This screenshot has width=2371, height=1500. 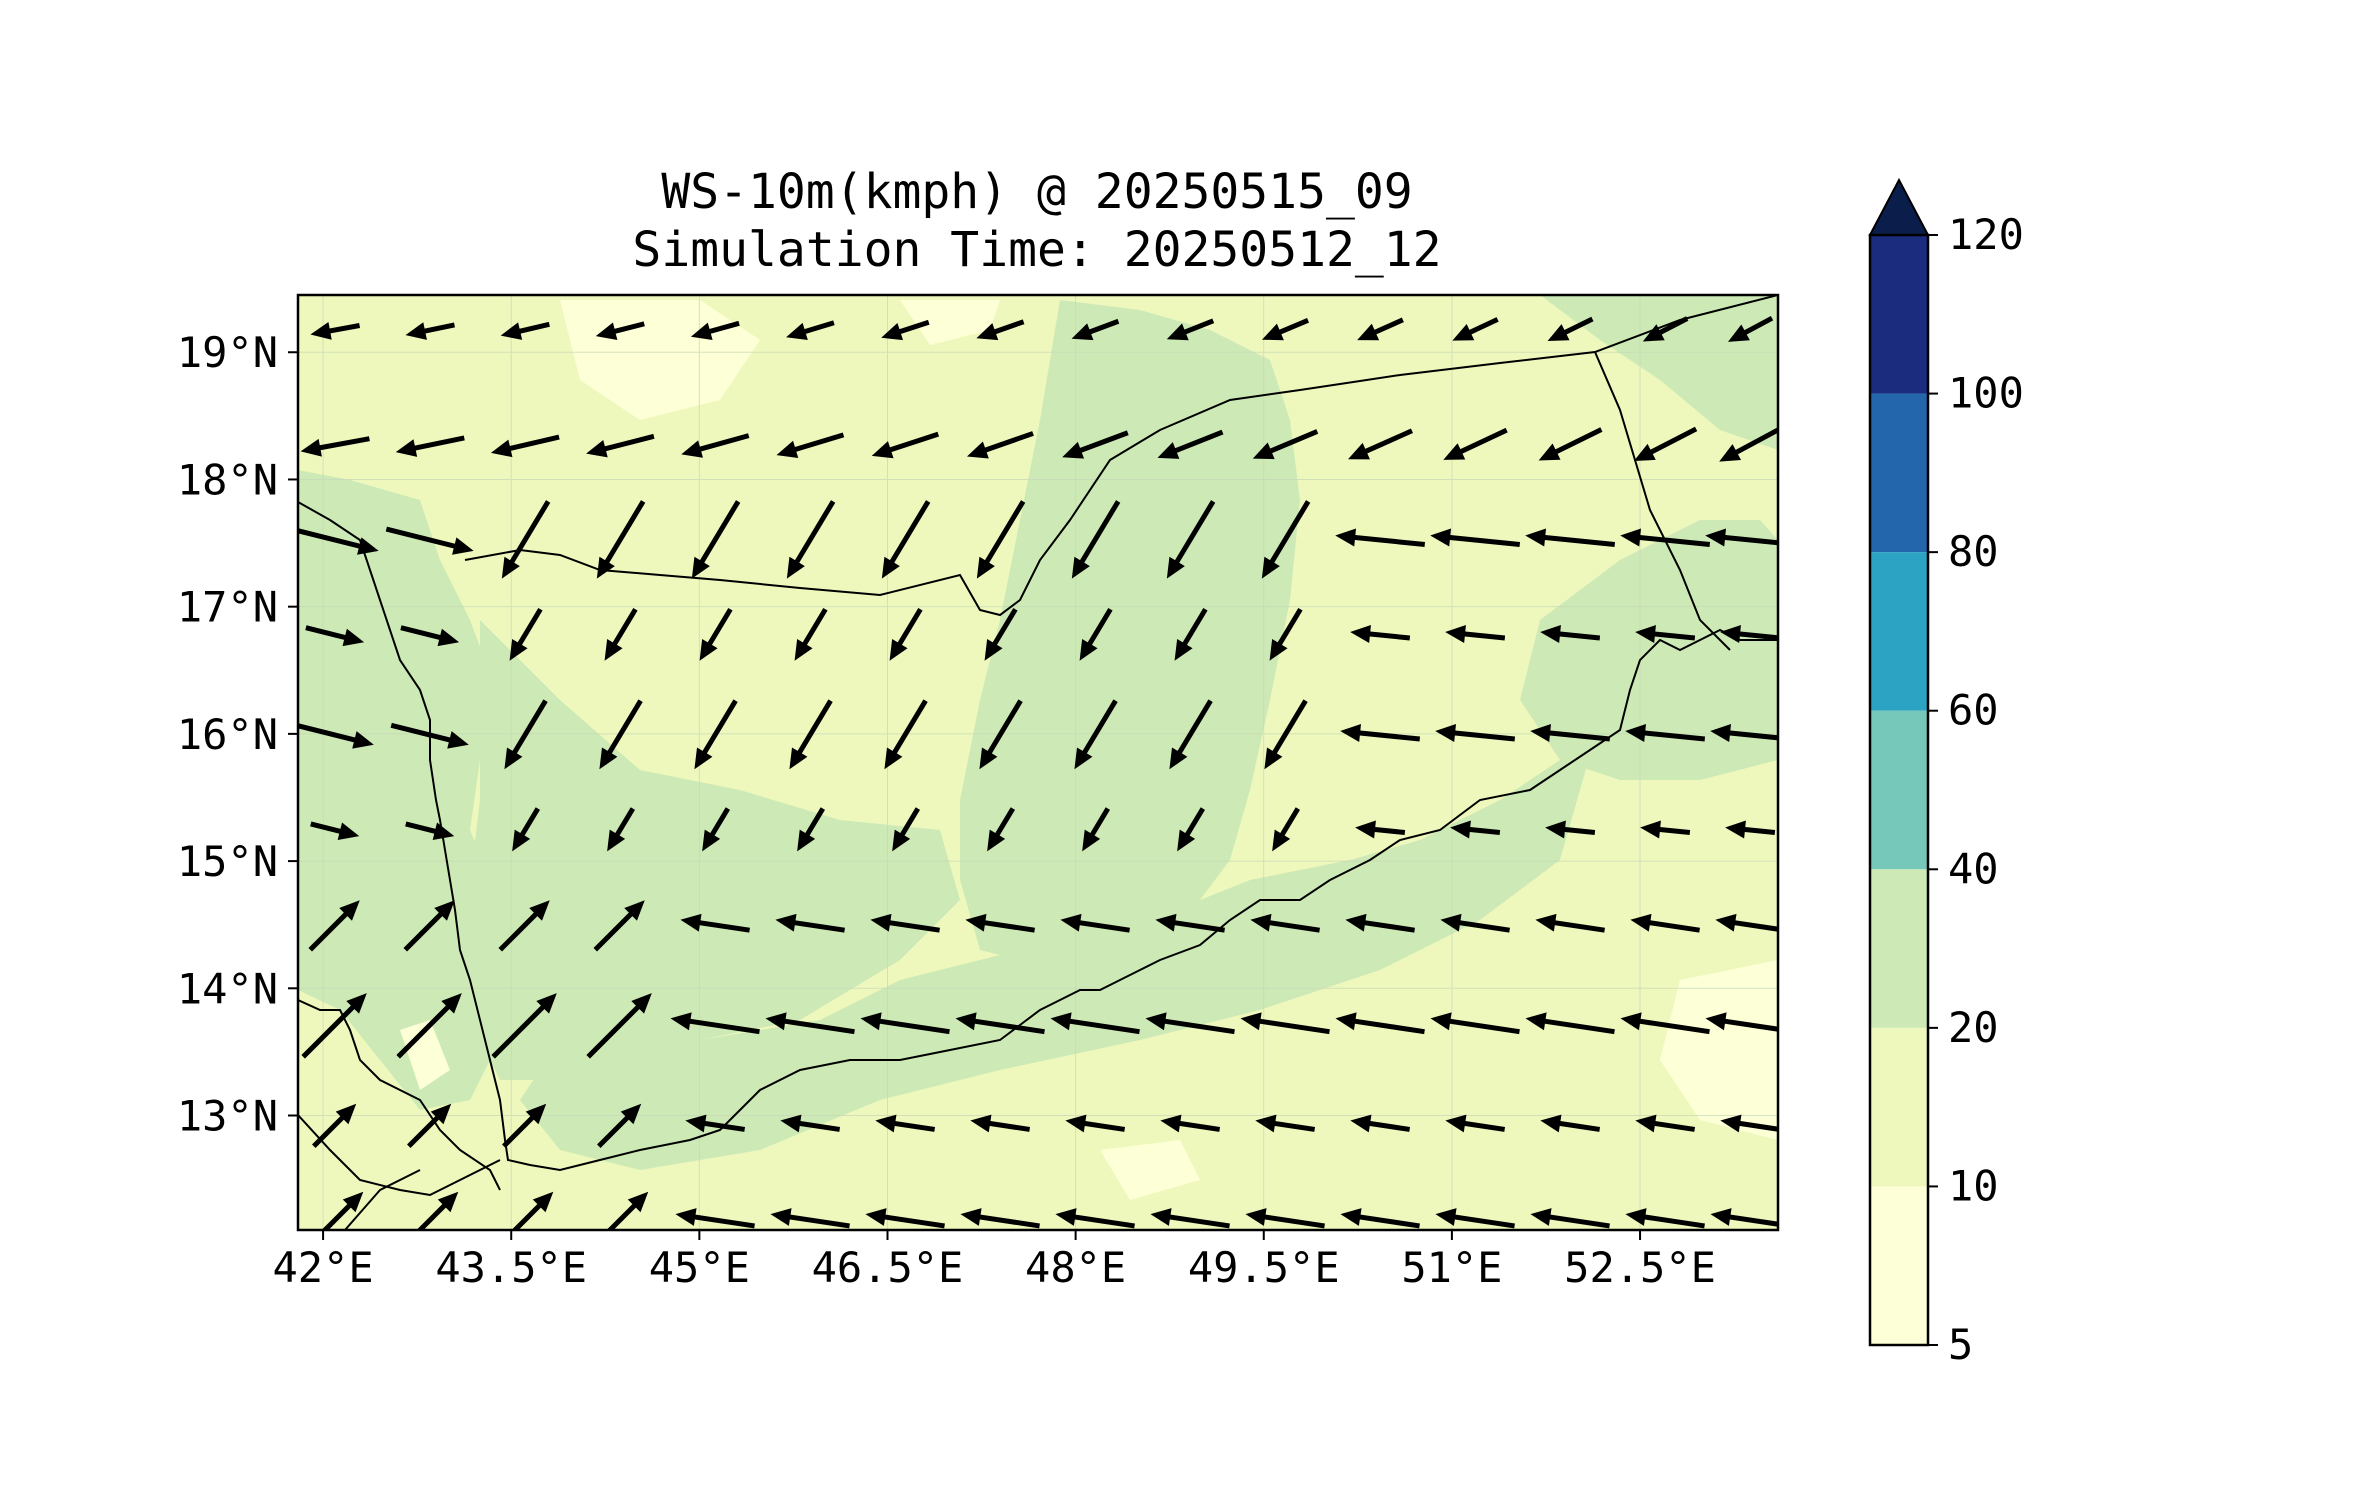 What do you see at coordinates (227, 1116) in the screenshot?
I see `y-tick-label: 13°N` at bounding box center [227, 1116].